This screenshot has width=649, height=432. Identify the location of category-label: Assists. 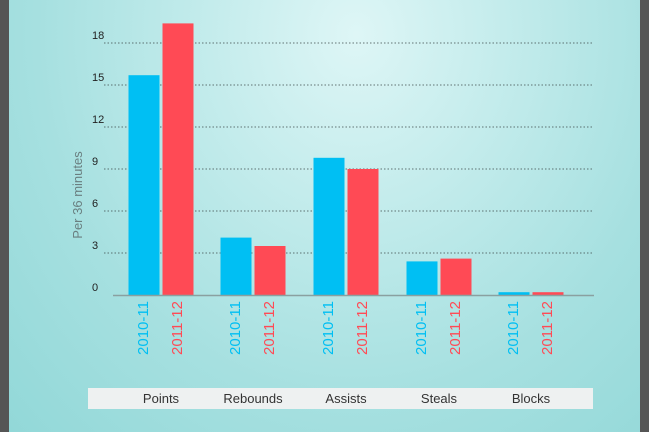
(346, 398).